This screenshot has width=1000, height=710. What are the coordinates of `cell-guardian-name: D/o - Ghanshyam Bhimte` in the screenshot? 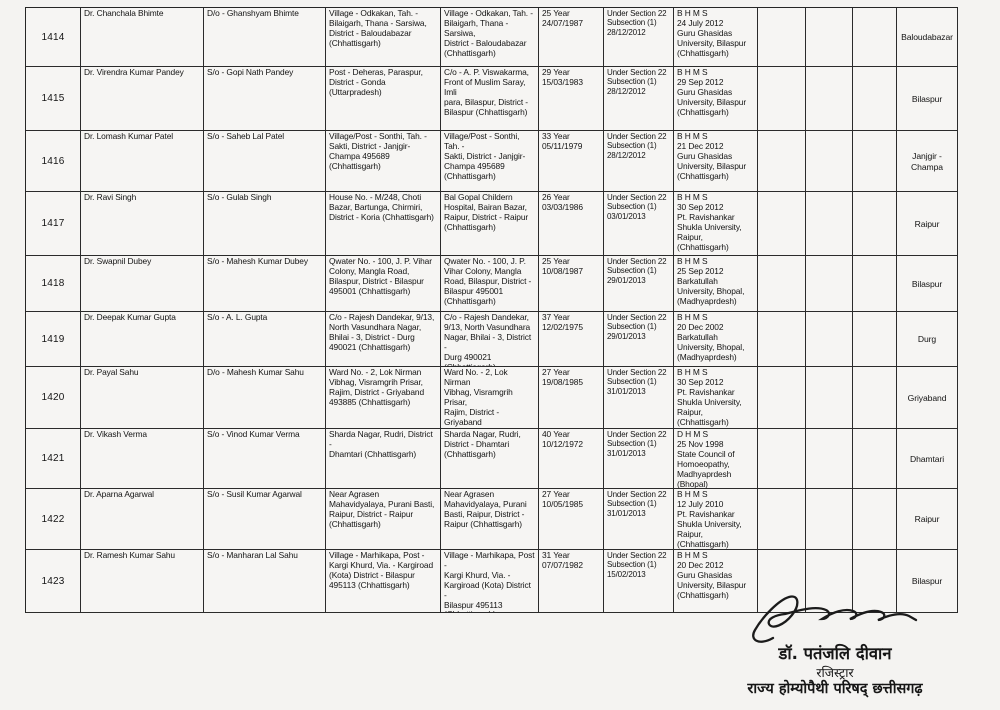 It's located at (265, 37).